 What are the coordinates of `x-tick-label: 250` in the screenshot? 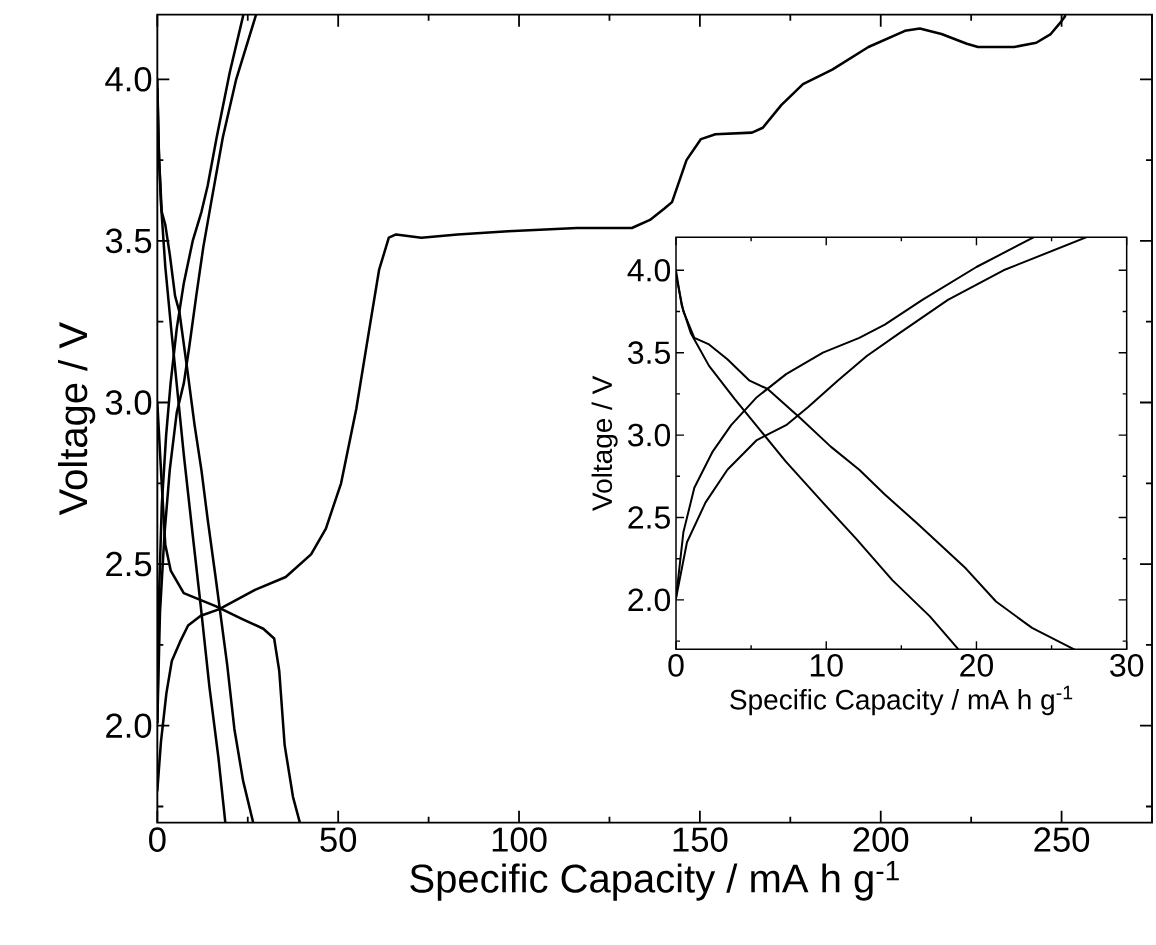 It's located at (1062, 839).